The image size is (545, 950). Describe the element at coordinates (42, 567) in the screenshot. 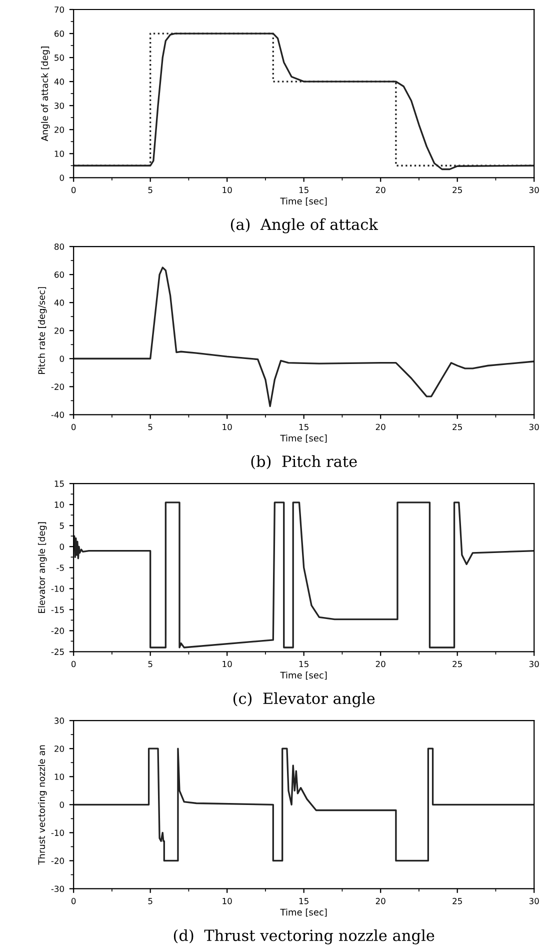

I see `y-axis-title: Elevator angle [deg]` at that location.